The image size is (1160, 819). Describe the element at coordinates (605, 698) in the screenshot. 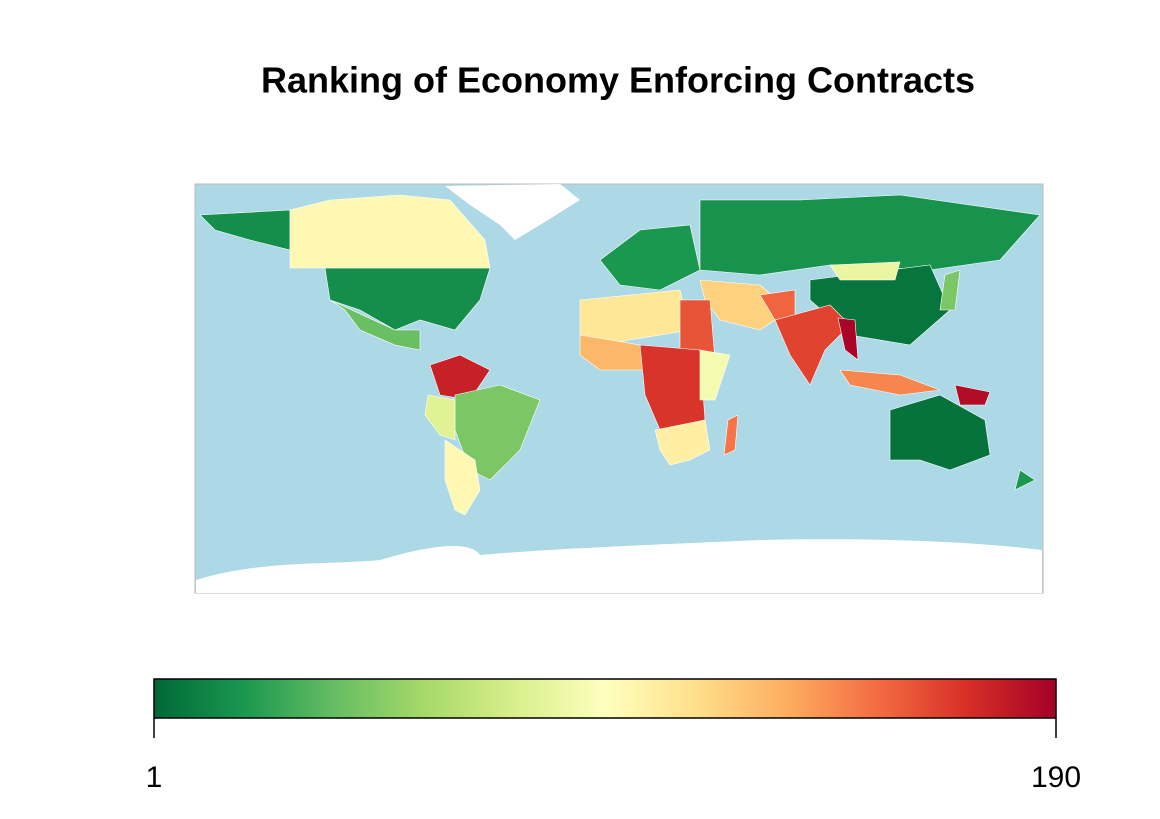

I see `color-bar` at that location.